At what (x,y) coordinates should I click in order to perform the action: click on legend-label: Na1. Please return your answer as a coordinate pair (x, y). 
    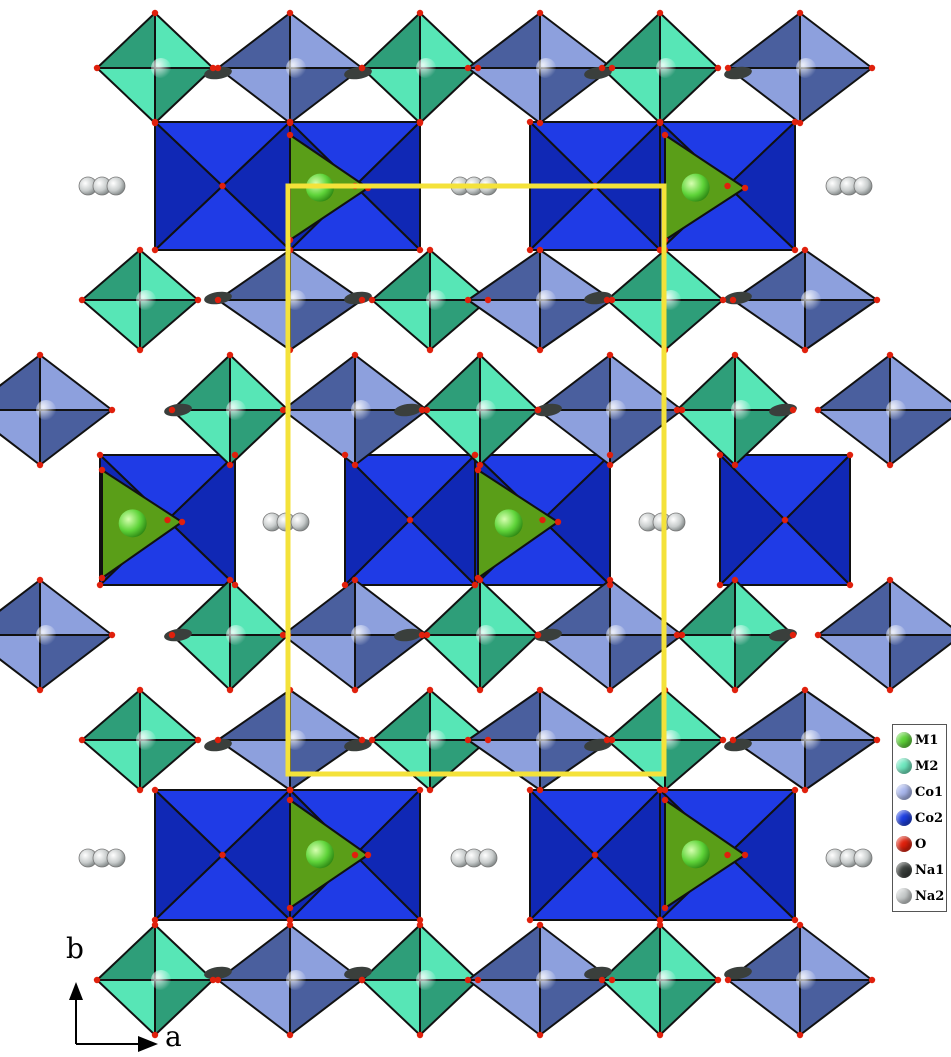
    Looking at the image, I should click on (930, 870).